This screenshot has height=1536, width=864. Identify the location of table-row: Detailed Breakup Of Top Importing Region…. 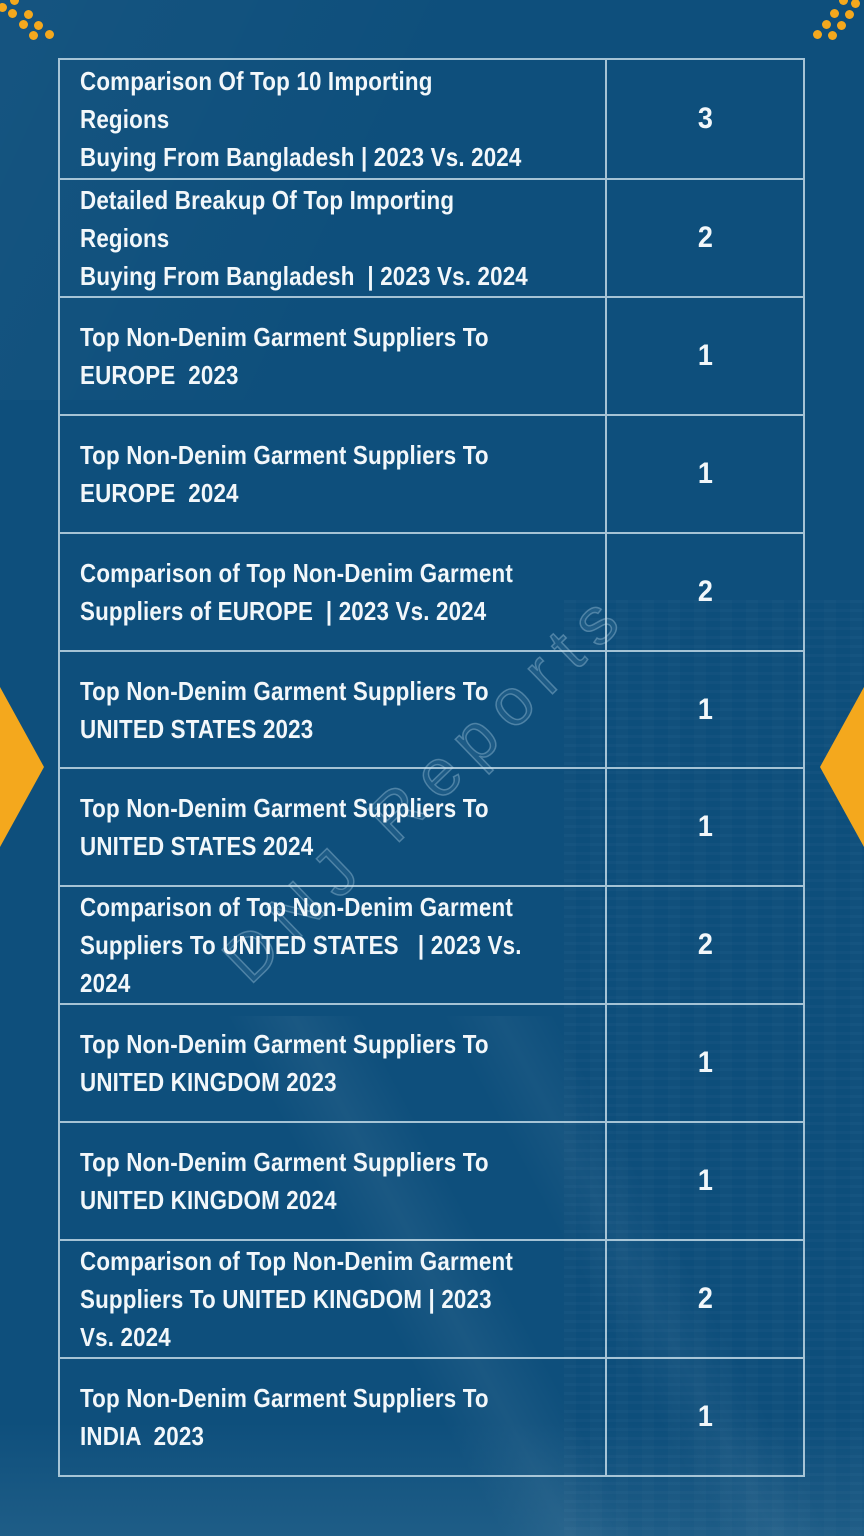
(431, 236).